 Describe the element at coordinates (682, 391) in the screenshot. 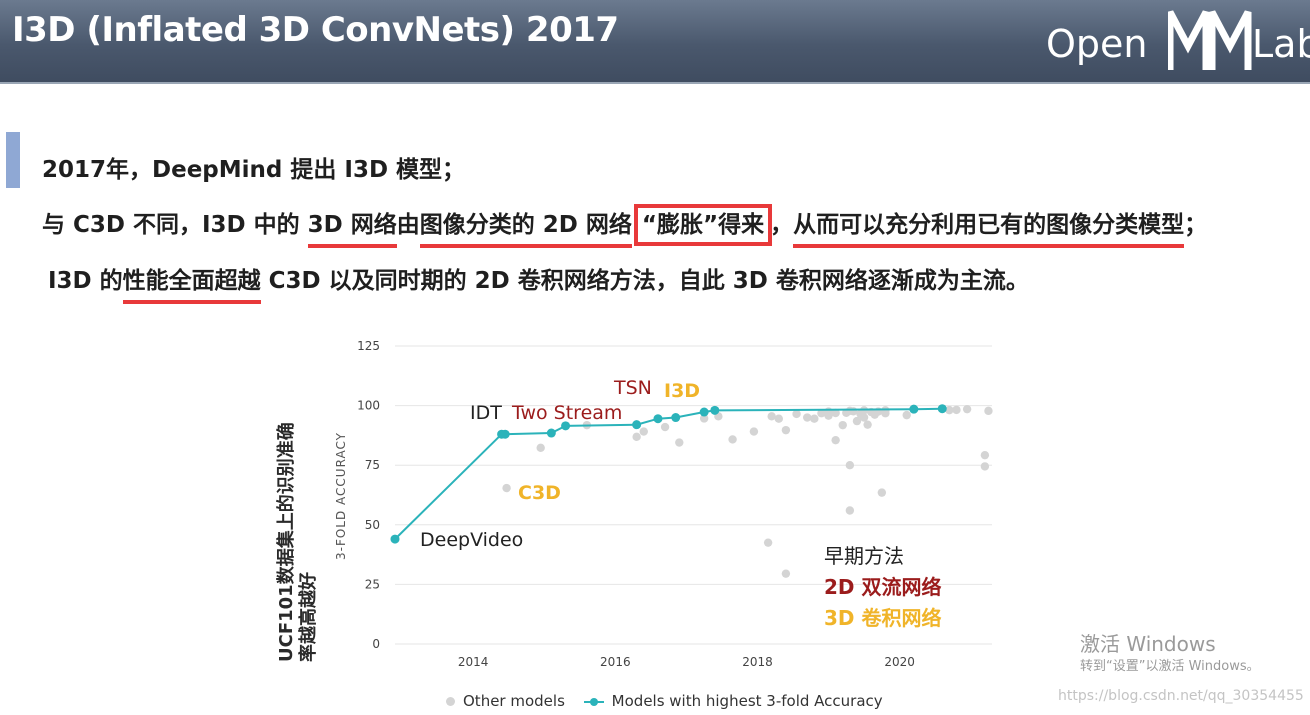

I see `annotation-i3d: I3D` at that location.